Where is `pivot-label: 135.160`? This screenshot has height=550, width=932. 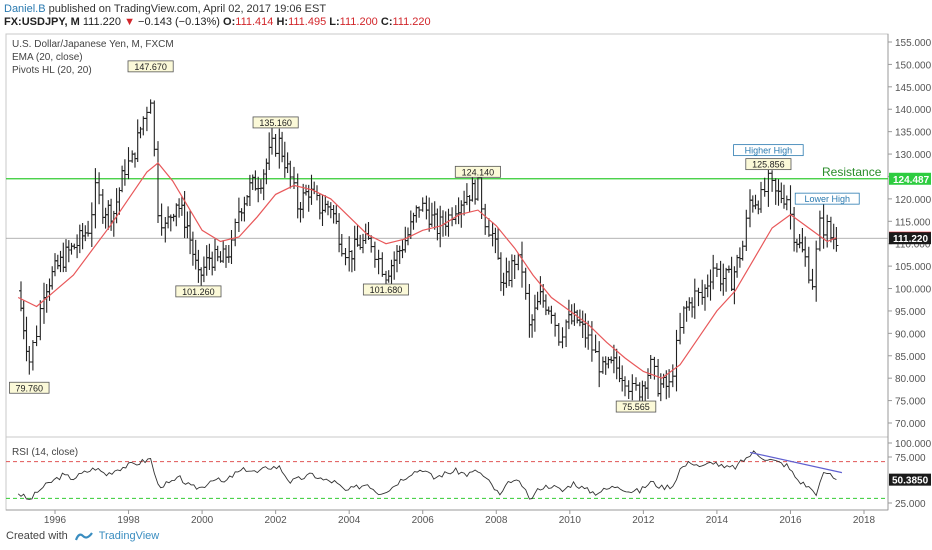 pivot-label: 135.160 is located at coordinates (275, 123).